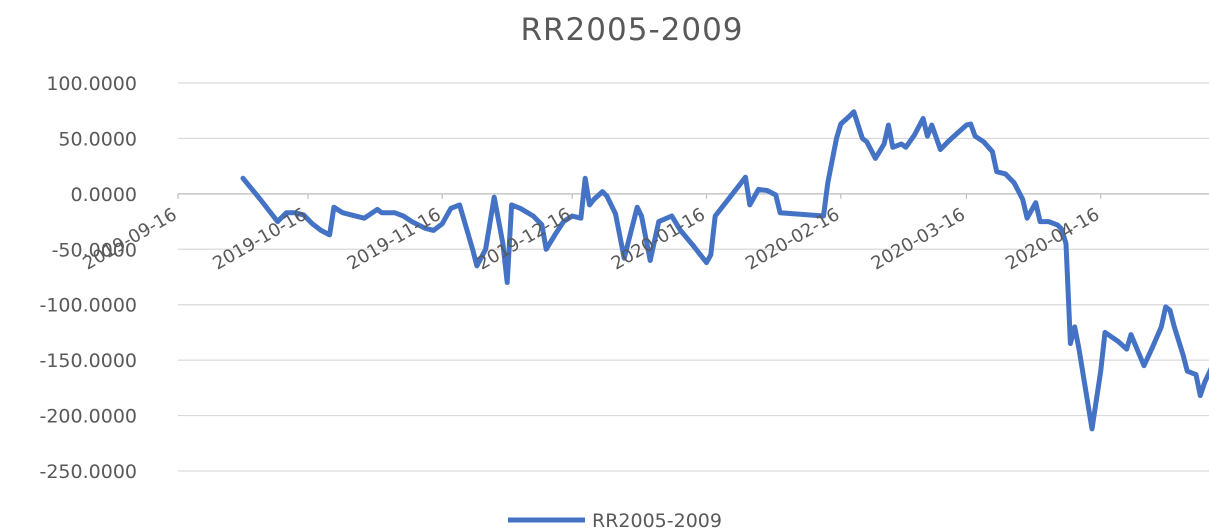  Describe the element at coordinates (88, 361) in the screenshot. I see `y-tick-label: -150.0000` at that location.